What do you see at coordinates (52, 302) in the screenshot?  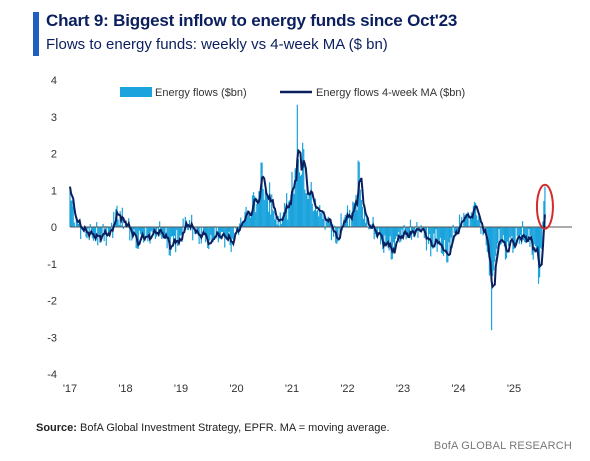 I see `y-tick-label: -2` at bounding box center [52, 302].